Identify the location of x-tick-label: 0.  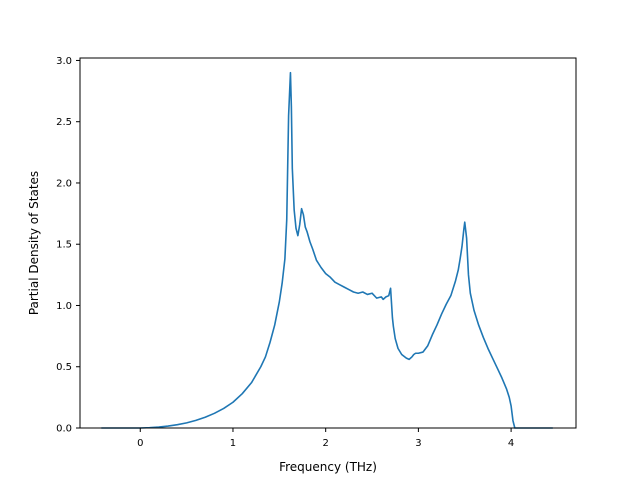
(140, 443).